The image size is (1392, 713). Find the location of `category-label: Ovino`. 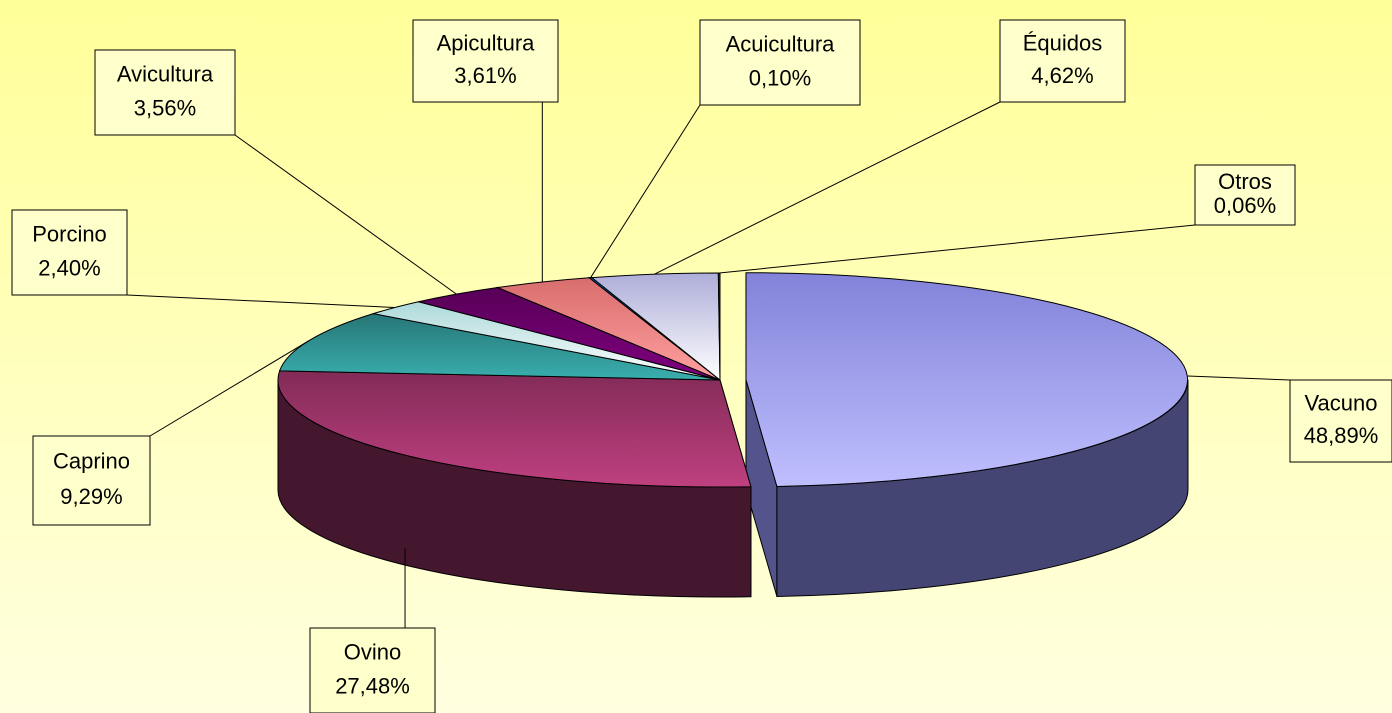

category-label: Ovino is located at coordinates (372, 651).